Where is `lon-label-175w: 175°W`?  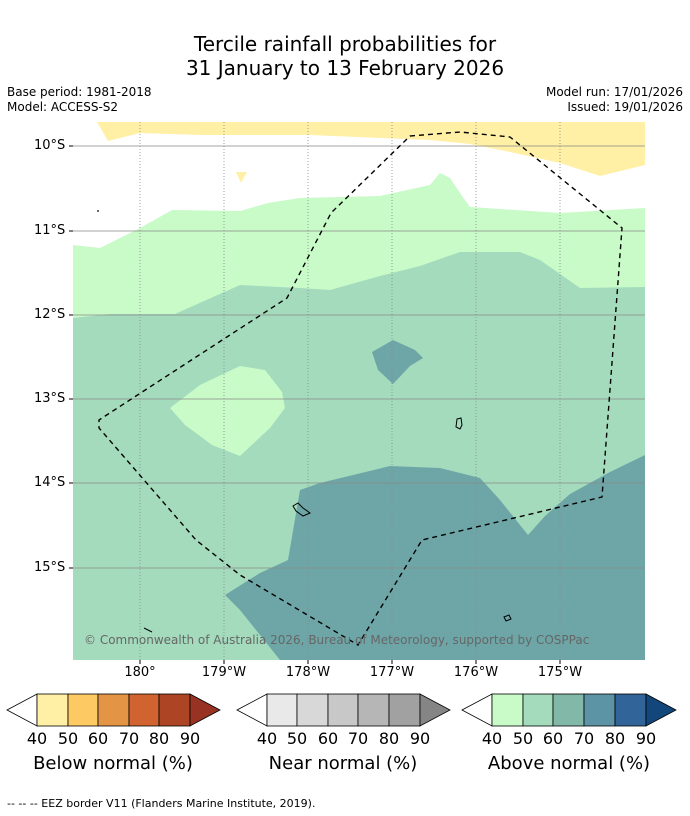
lon-label-175w: 175°W is located at coordinates (560, 672).